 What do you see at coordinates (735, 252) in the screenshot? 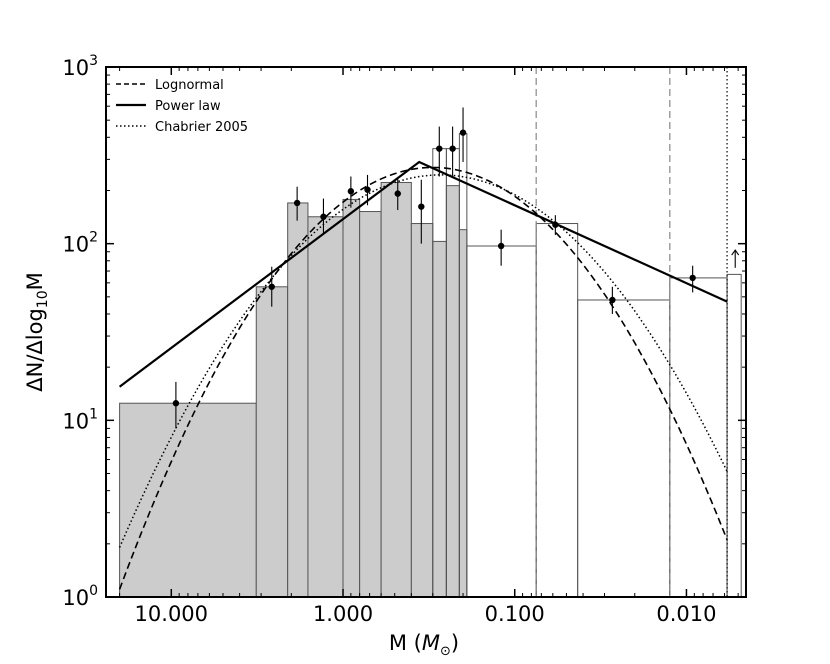
I see `limit-arrow-head` at bounding box center [735, 252].